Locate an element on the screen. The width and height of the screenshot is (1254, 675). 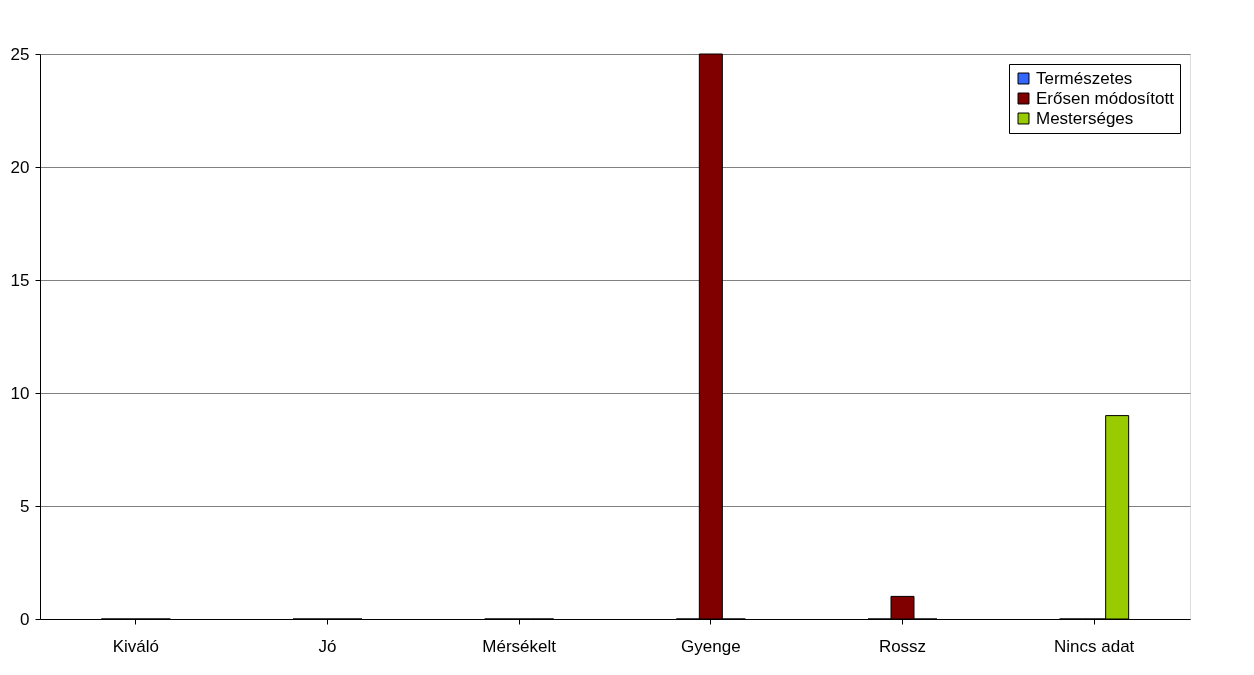
y-tick-label: 15 is located at coordinates (20, 280).